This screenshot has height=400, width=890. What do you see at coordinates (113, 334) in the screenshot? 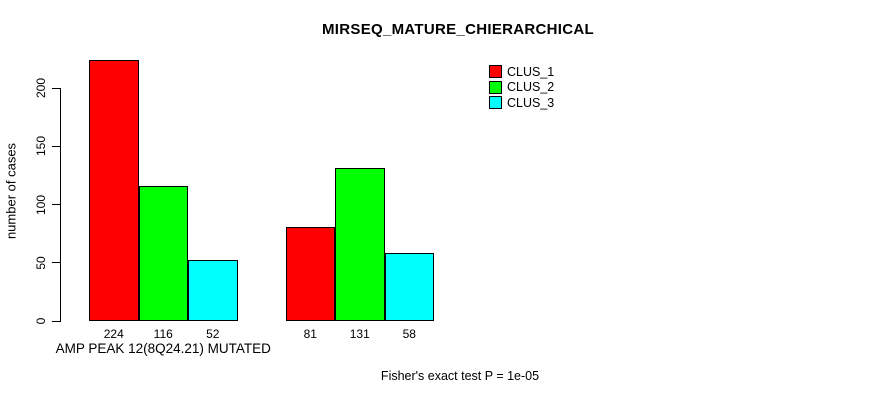
I see `bar-value-label: 224` at bounding box center [113, 334].